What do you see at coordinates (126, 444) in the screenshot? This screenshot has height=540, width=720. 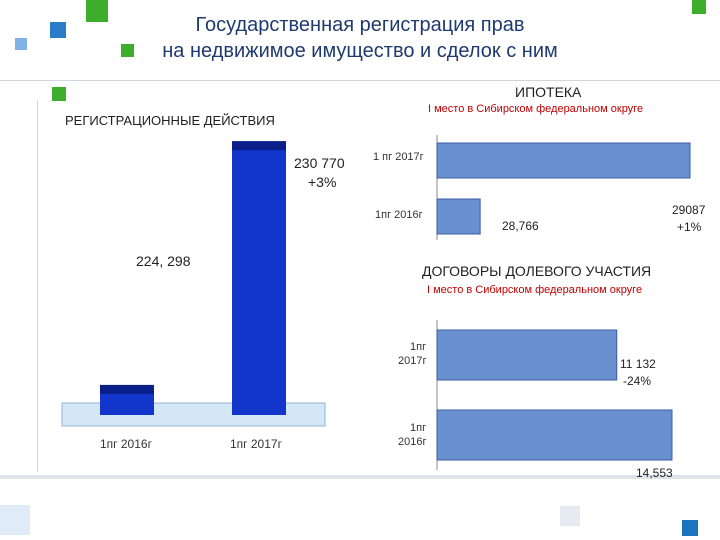 I see `registration-category-2016: 1пг 2016г` at bounding box center [126, 444].